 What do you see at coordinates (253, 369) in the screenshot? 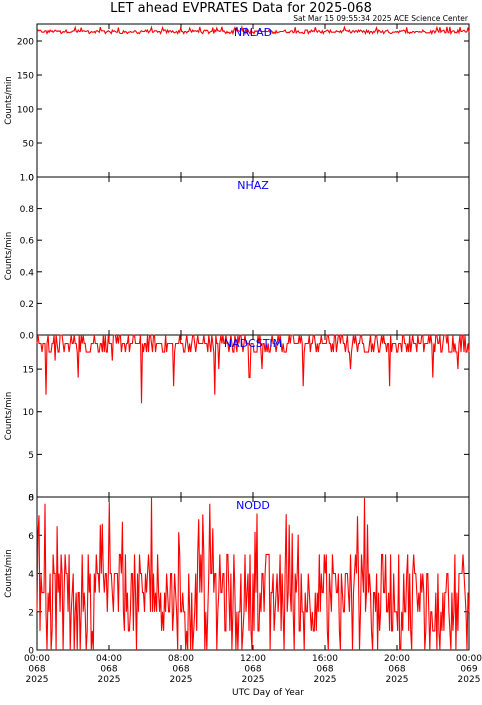
I see `series-line-nadcstim` at bounding box center [253, 369].